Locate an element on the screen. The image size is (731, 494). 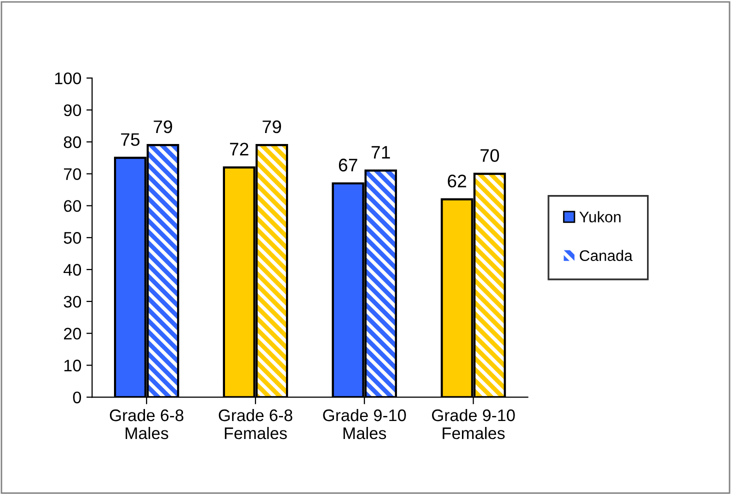
x-tick-label: Grade 6-8 Females is located at coordinates (255, 424).